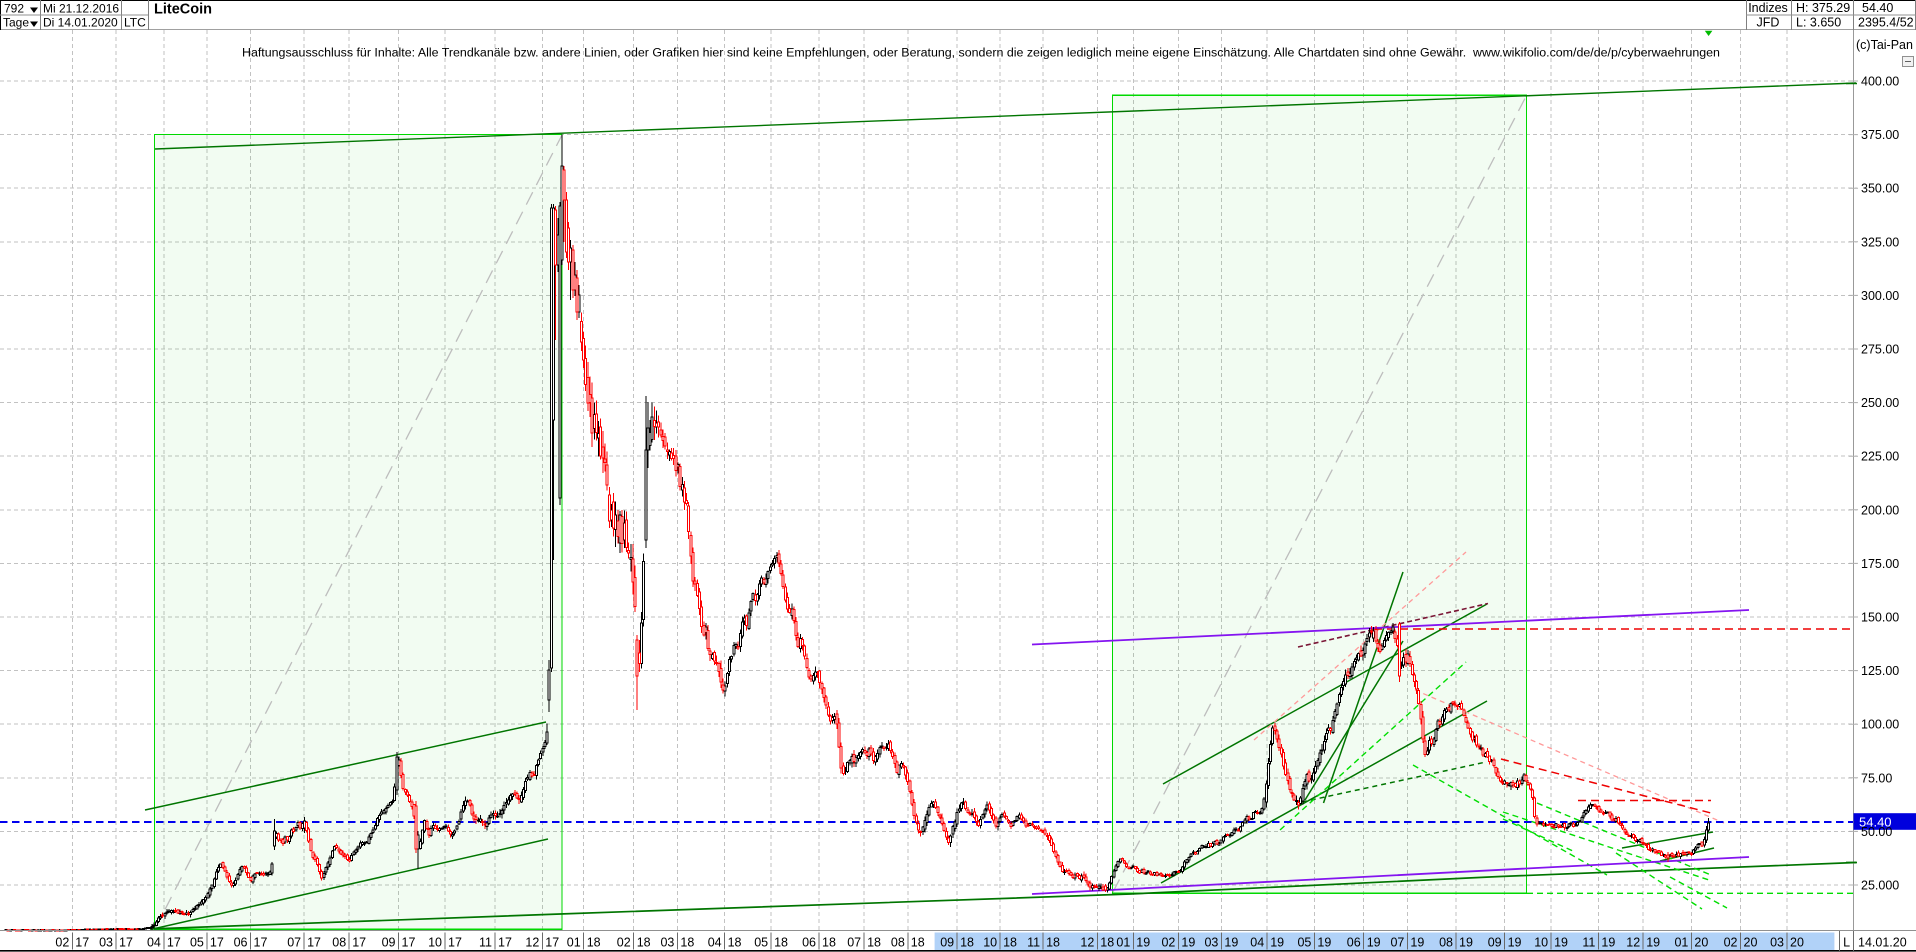  Describe the element at coordinates (1880, 618) in the screenshot. I see `svg-text: 150.00` at that location.